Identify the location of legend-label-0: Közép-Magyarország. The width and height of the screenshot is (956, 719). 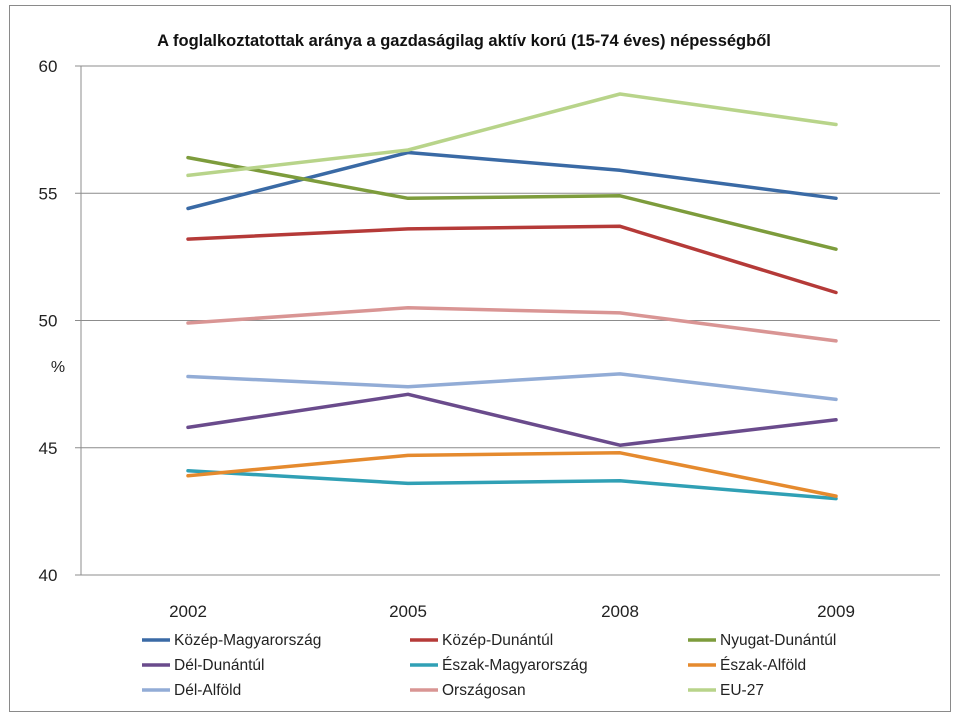
(247, 640).